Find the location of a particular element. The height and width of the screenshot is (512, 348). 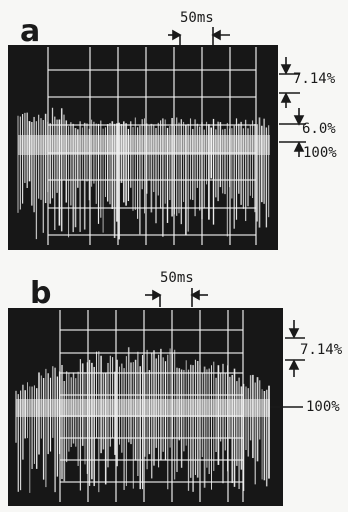

panel-b-upper-arrowhead-bottom is located at coordinates (294, 364).